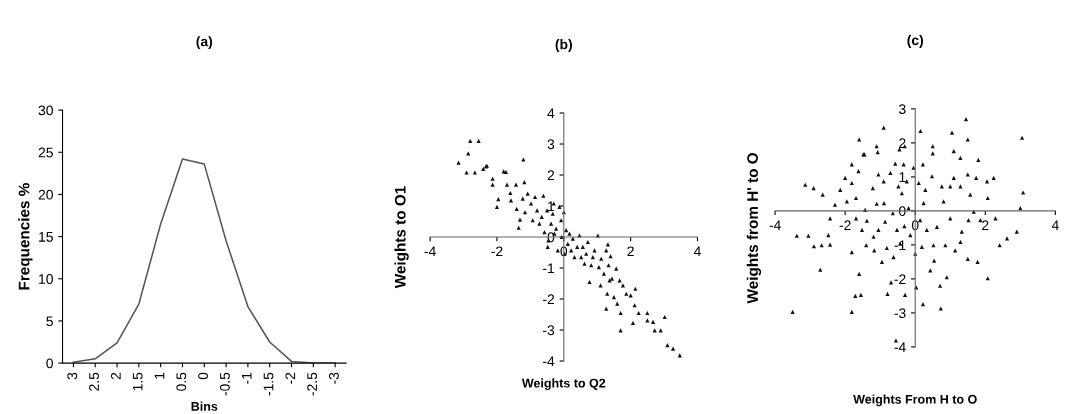 The image size is (1078, 414). Describe the element at coordinates (915, 41) in the screenshot. I see `chart-title: (c)` at that location.